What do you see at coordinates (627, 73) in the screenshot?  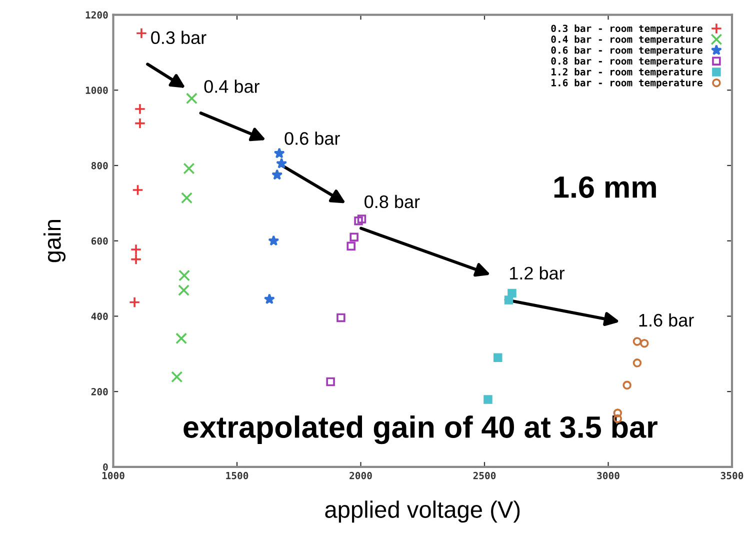 I see `legend-label: 1.2 bar - room temperature` at bounding box center [627, 73].